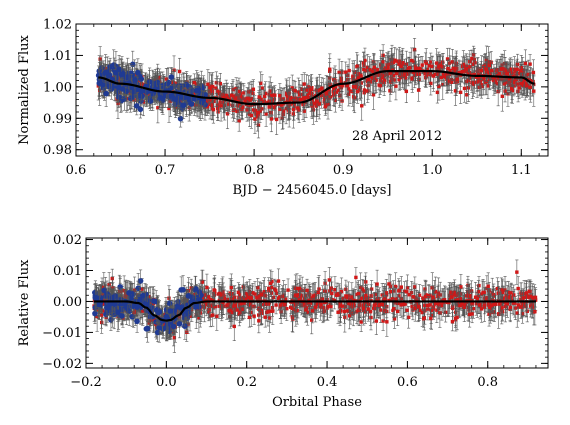 The width and height of the screenshot is (570, 425). I want to click on x-tick-label: 1.0, so click(432, 170).